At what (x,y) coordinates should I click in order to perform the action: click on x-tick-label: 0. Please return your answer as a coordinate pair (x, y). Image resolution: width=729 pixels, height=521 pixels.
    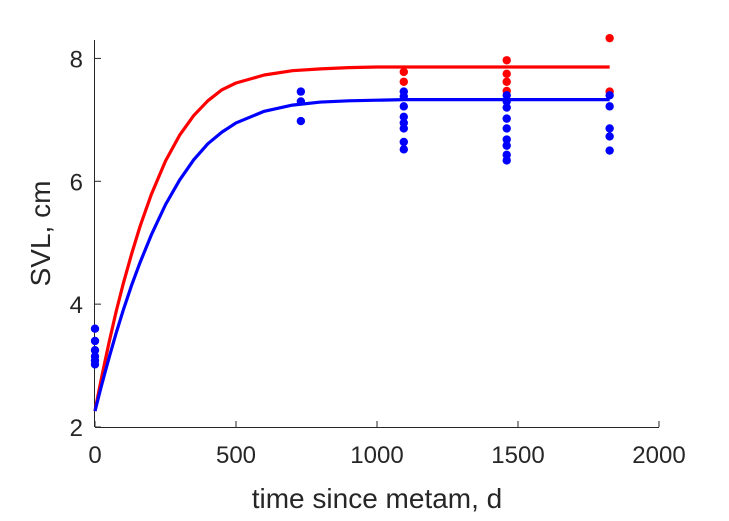
    Looking at the image, I should click on (94, 455).